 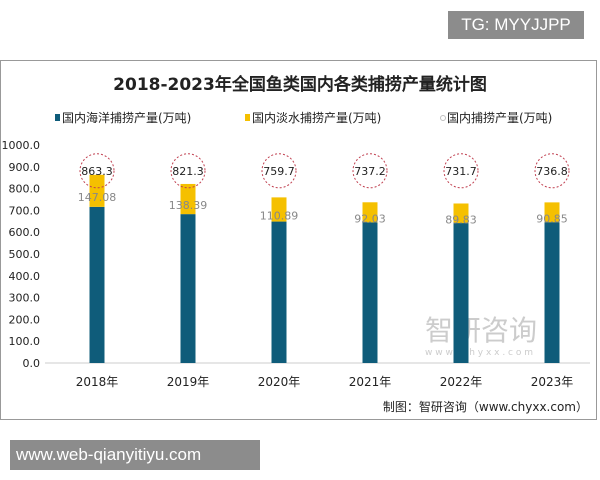 What do you see at coordinates (485, 406) in the screenshot?
I see `source-label: 制图：智研咨询（www.chyxx.com）` at bounding box center [485, 406].